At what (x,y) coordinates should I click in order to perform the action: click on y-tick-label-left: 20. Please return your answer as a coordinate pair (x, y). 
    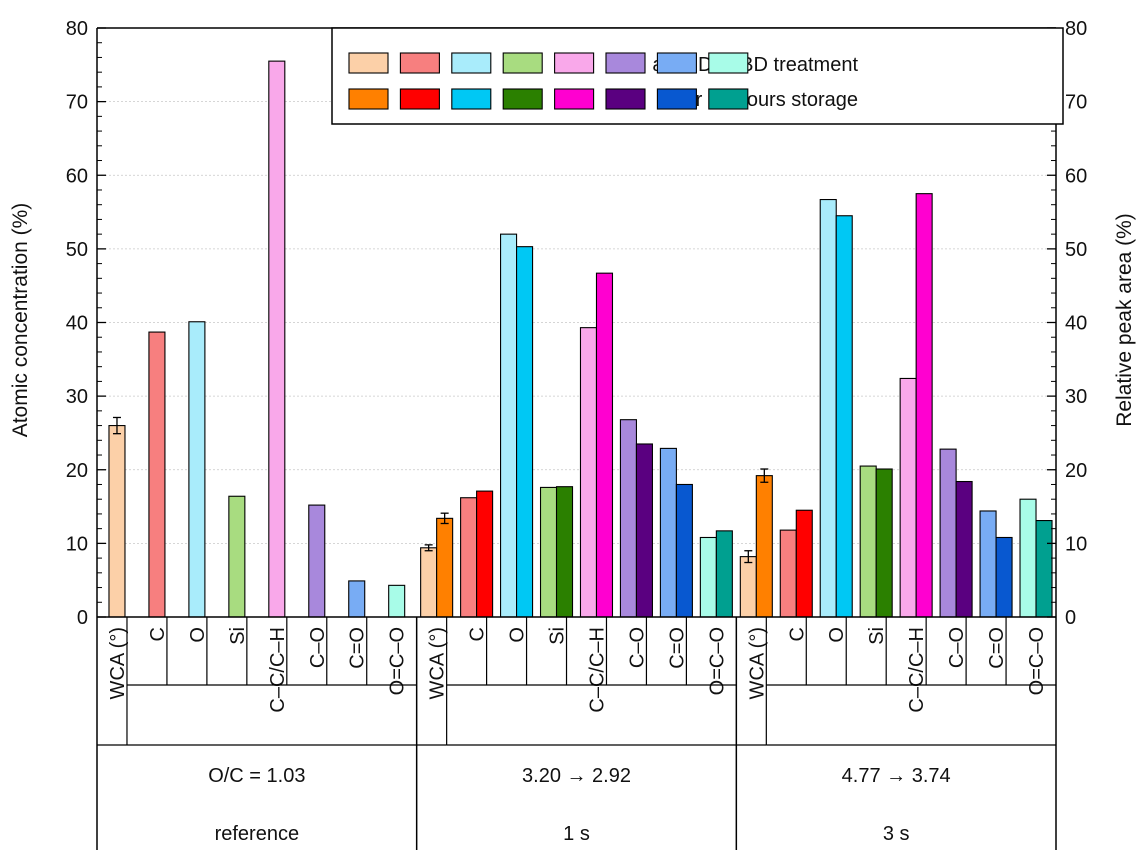
    Looking at the image, I should click on (77, 471).